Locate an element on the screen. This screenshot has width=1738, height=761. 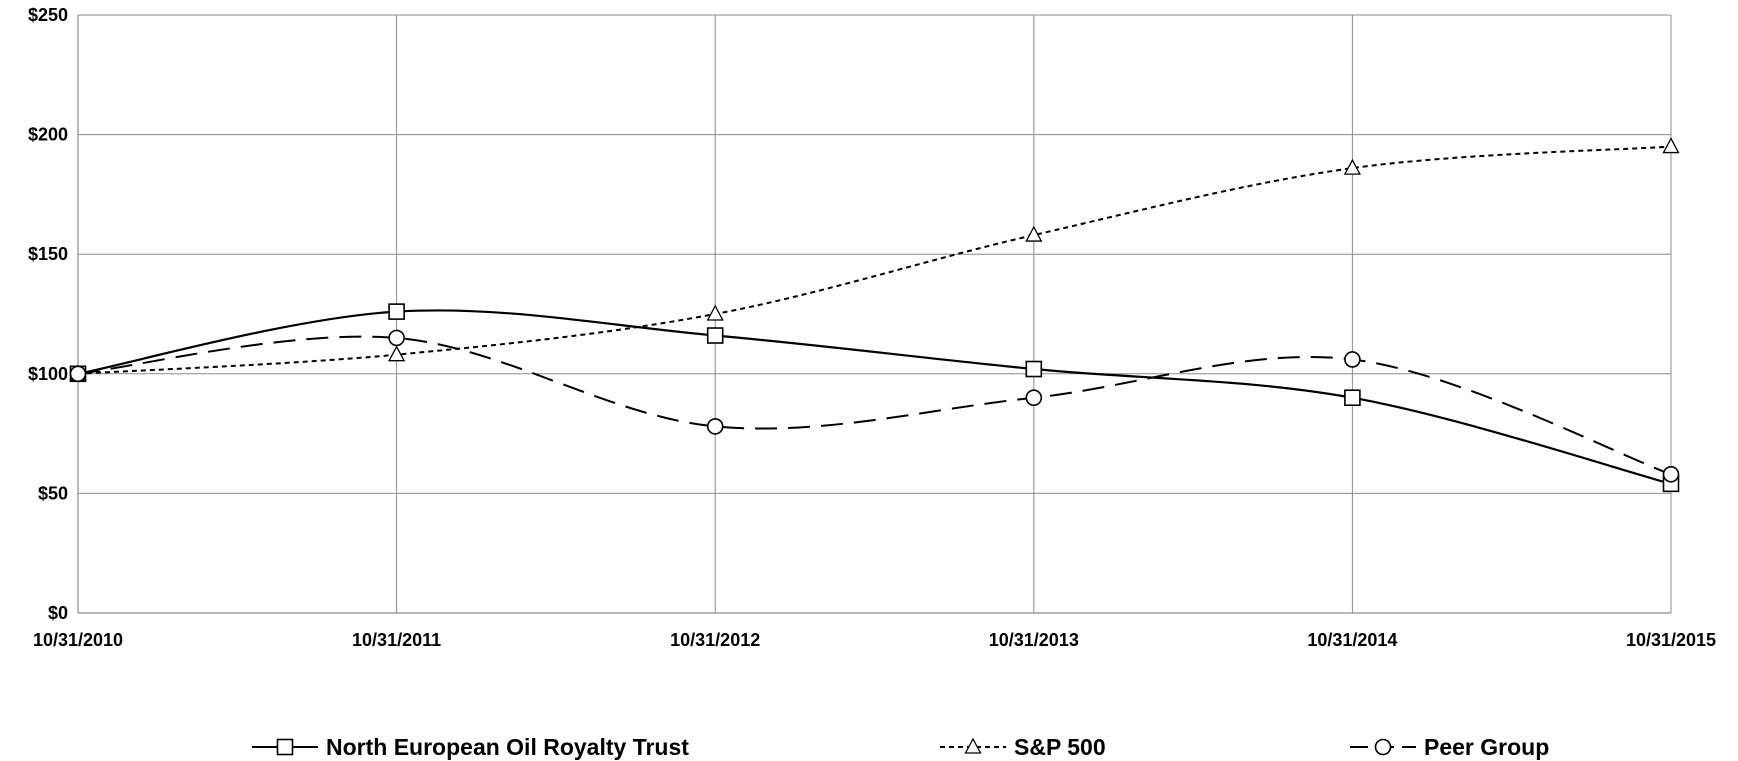
legend-item-north-european-oil-royalty-trust: North European Oil Royalty Trust is located at coordinates (470, 747).